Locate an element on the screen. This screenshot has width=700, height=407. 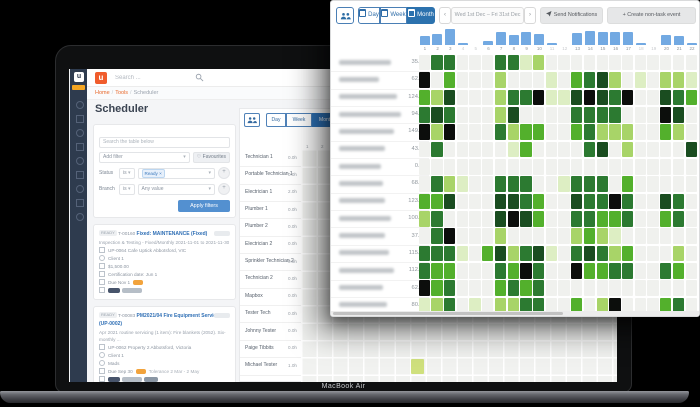
remove-filter-button: + is located at coordinates (224, 173).